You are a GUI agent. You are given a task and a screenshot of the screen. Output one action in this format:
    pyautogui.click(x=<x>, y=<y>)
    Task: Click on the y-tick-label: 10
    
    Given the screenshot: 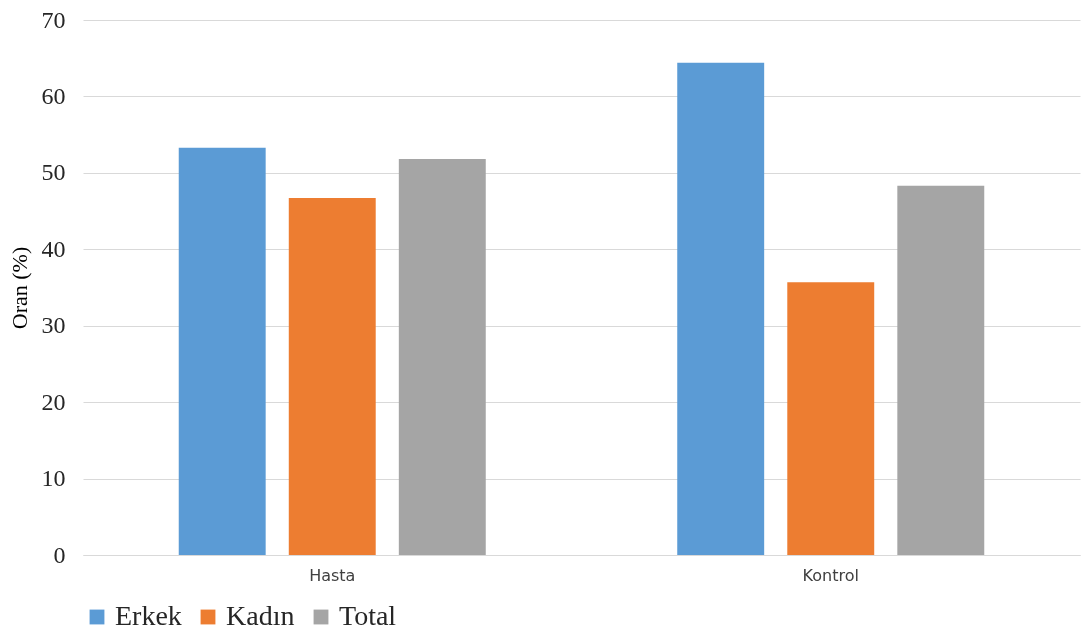 What is the action you would take?
    pyautogui.click(x=53, y=478)
    